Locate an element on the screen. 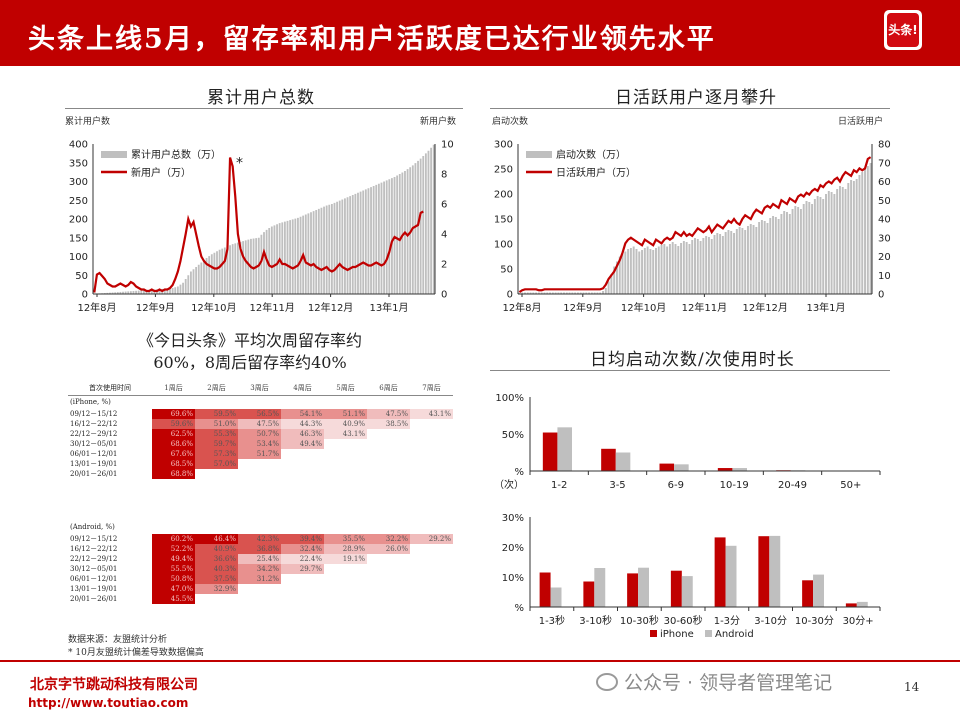  table-row-label: 06/01－12/01 is located at coordinates (94, 579).